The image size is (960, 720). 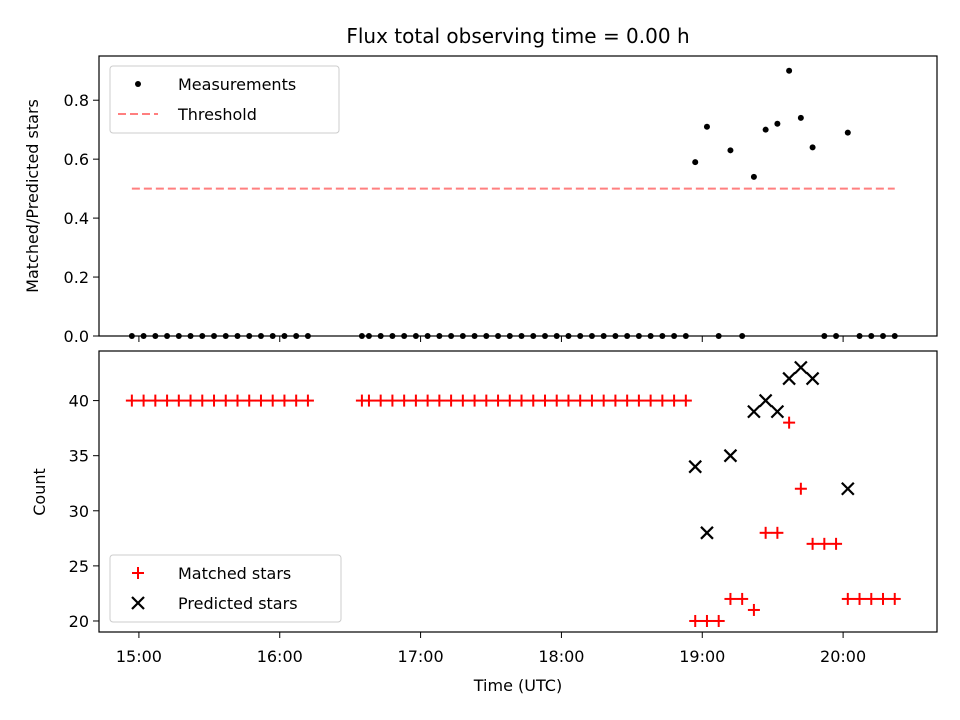 What do you see at coordinates (217, 114) in the screenshot?
I see `legend-label-threshold: Threshold` at bounding box center [217, 114].